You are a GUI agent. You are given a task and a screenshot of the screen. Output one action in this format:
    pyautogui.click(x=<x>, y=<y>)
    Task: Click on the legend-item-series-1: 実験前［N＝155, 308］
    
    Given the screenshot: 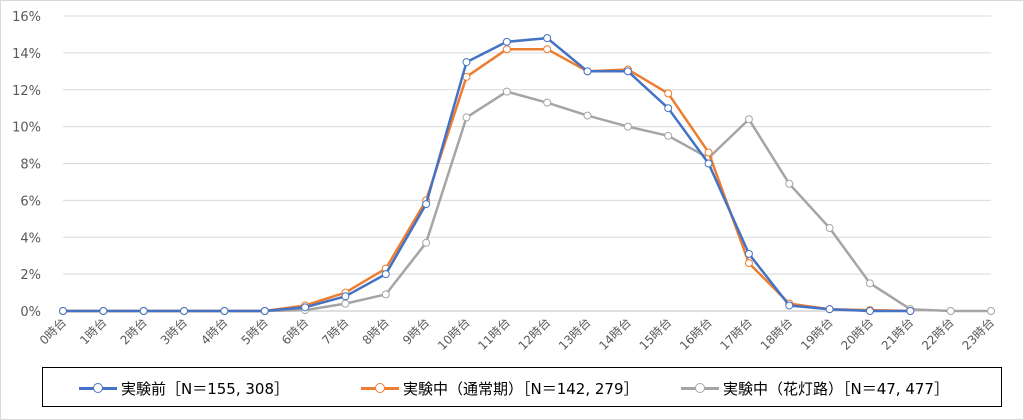 What is the action you would take?
    pyautogui.click(x=184, y=388)
    